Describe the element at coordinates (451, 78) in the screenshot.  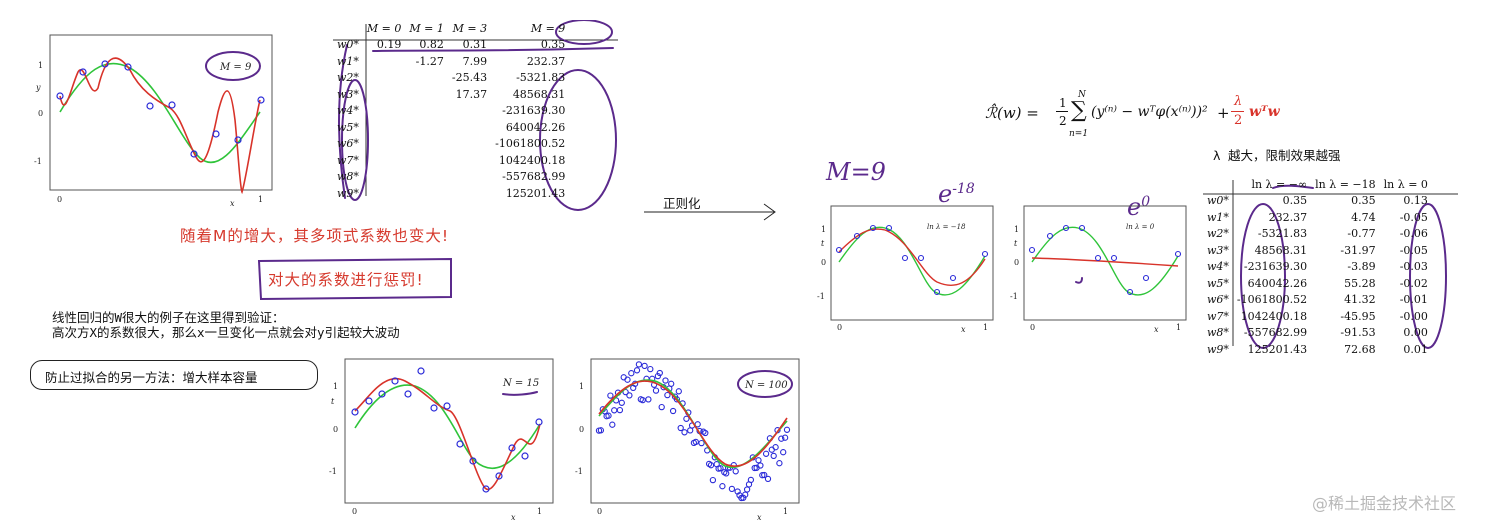
I see `table-row: w2* -25.43 -5321.83` at that location.